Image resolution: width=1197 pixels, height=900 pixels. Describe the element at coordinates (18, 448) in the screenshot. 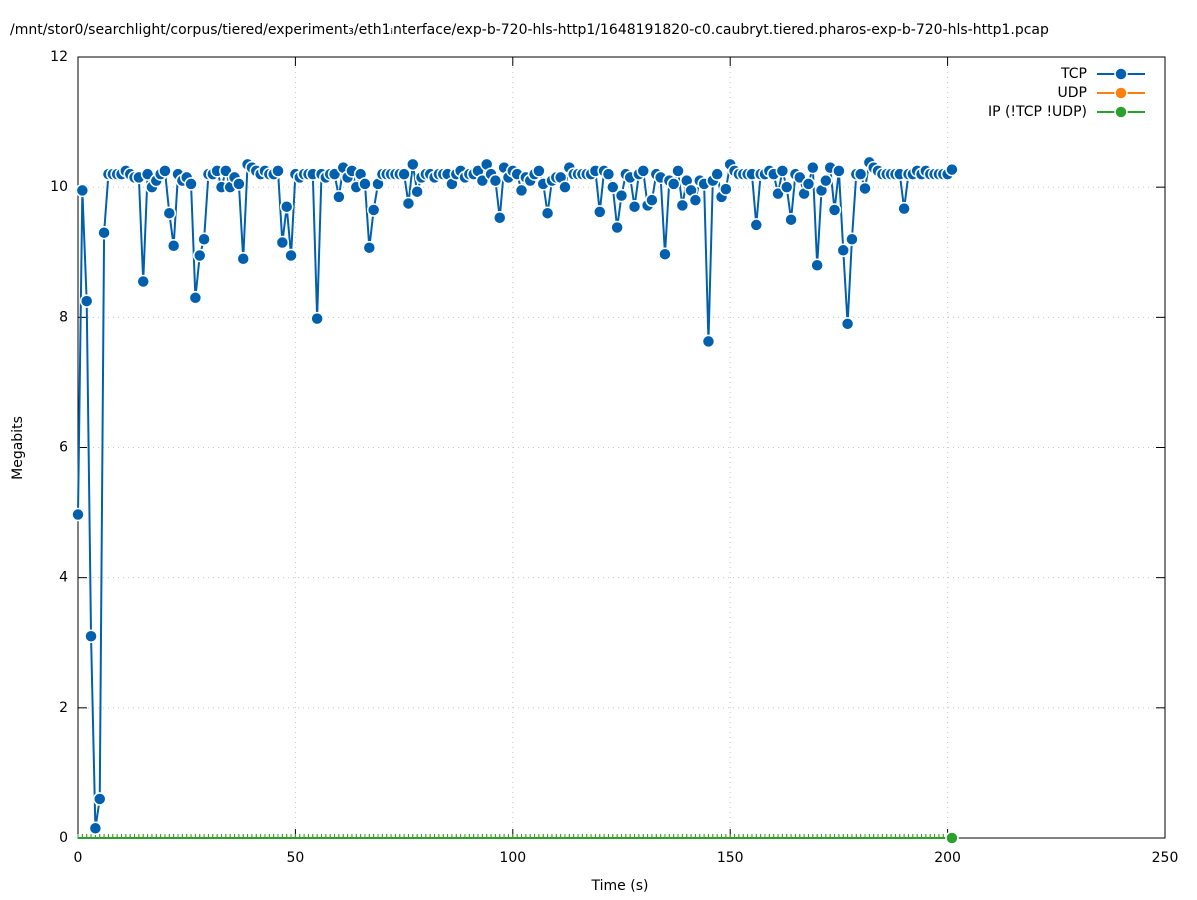

I see `y-axis-label: Megabits` at that location.